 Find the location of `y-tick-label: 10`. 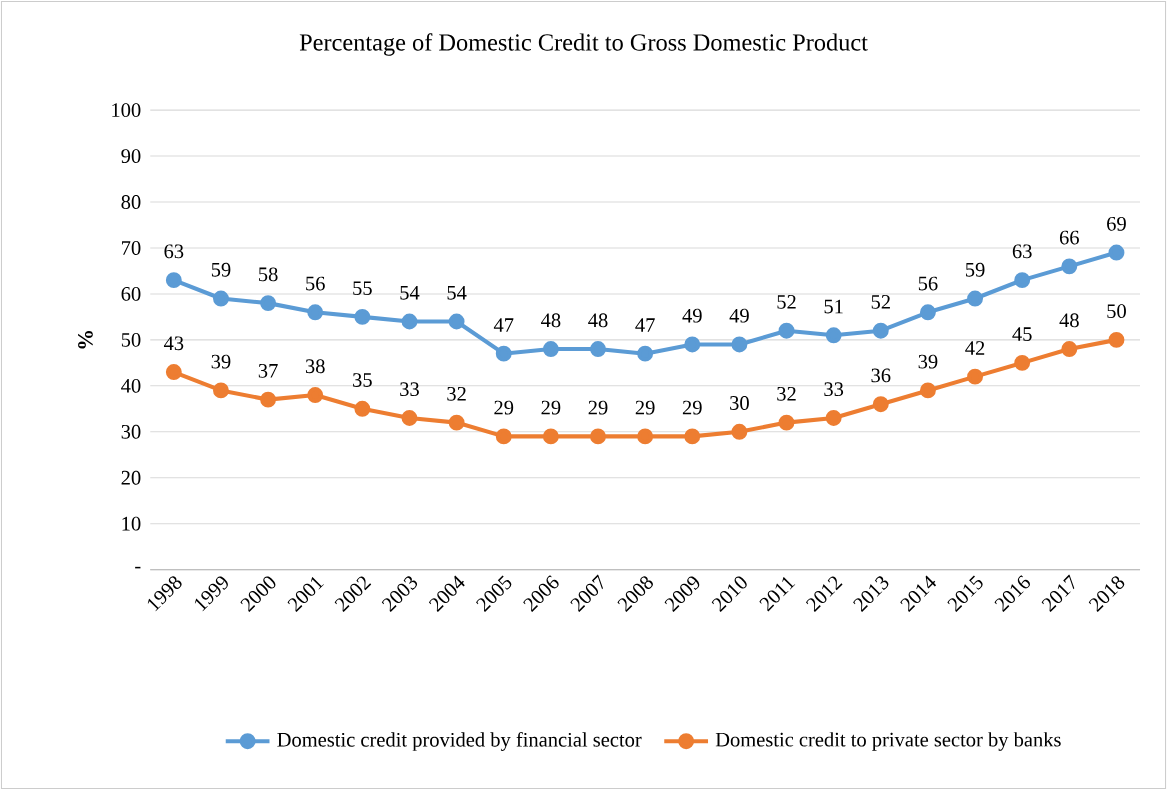

y-tick-label: 10 is located at coordinates (131, 523).